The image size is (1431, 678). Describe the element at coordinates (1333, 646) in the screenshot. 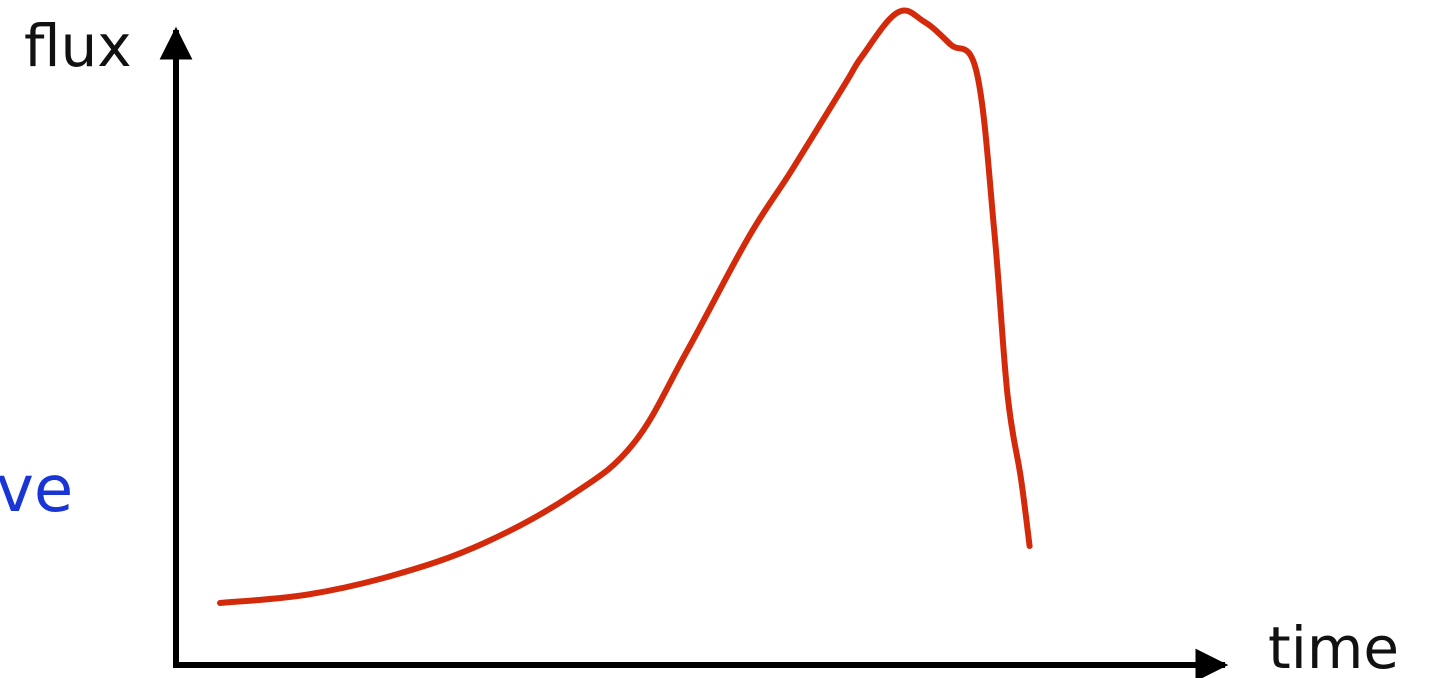

I see `x-axis-label: time` at that location.